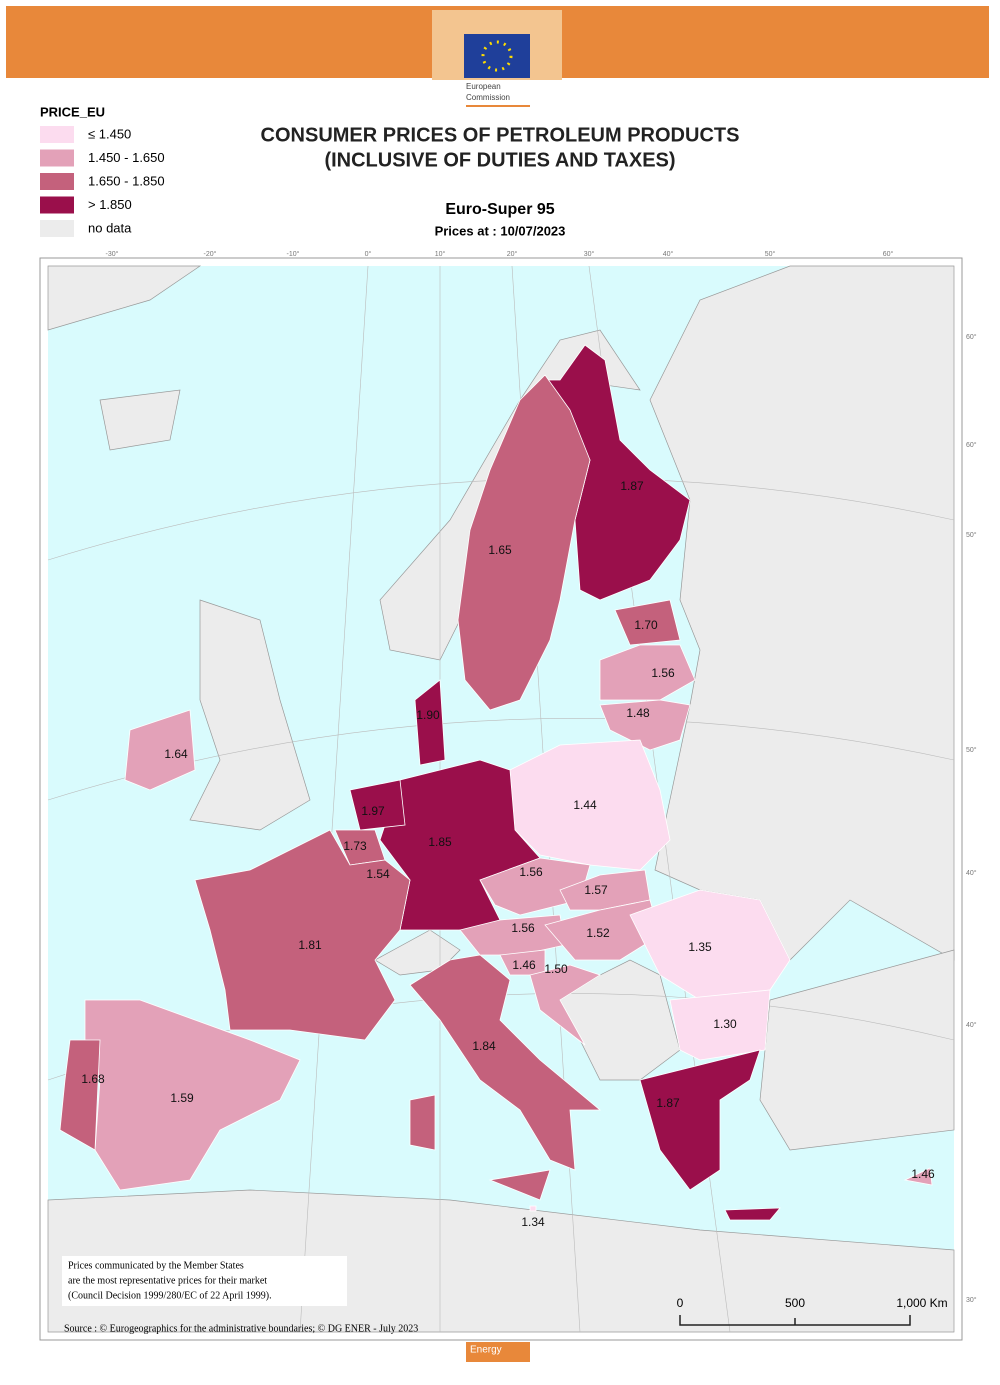  I want to click on country-price: 1.30, so click(725, 1024).